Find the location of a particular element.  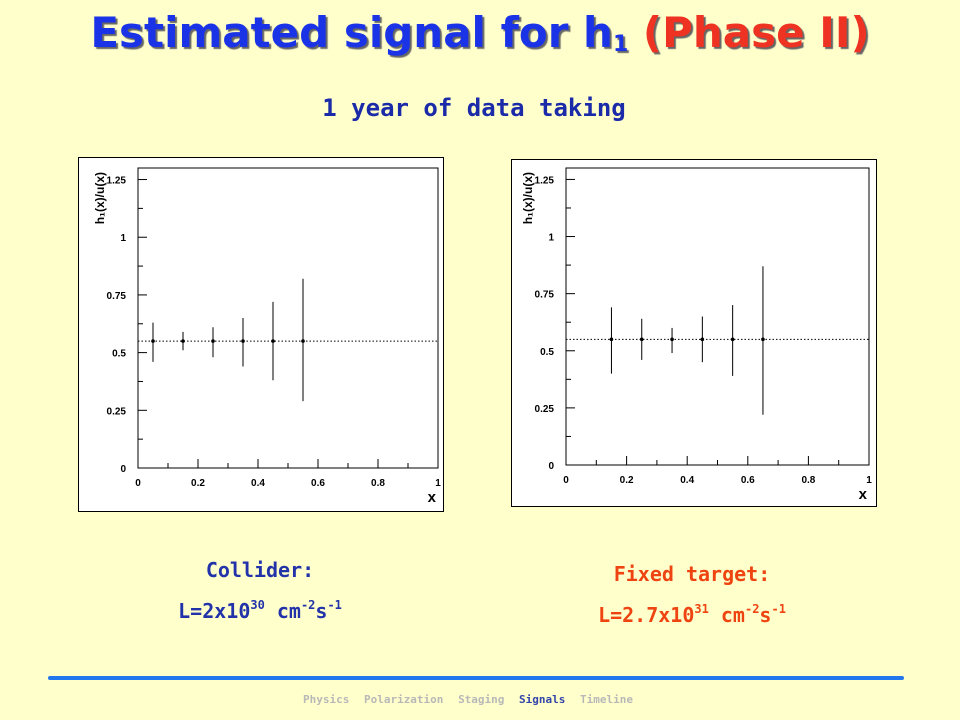

title-main: Estimated signal for h is located at coordinates (351, 32).